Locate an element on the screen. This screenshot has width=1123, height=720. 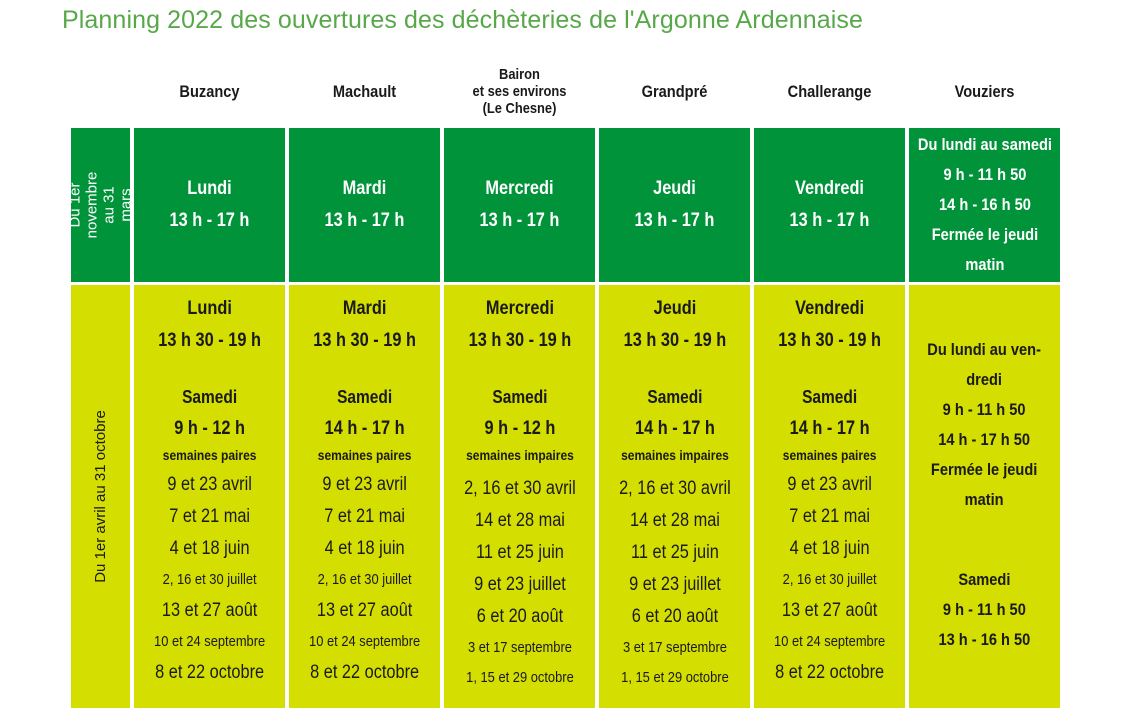
column-header-challerange: Challerange is located at coordinates (829, 91).